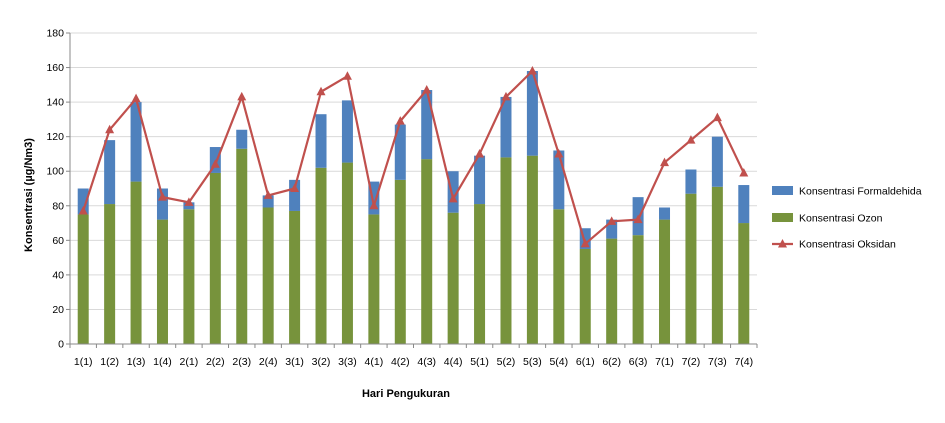 Image resolution: width=945 pixels, height=423 pixels. What do you see at coordinates (55, 137) in the screenshot?
I see `y-tick-label: 120` at bounding box center [55, 137].